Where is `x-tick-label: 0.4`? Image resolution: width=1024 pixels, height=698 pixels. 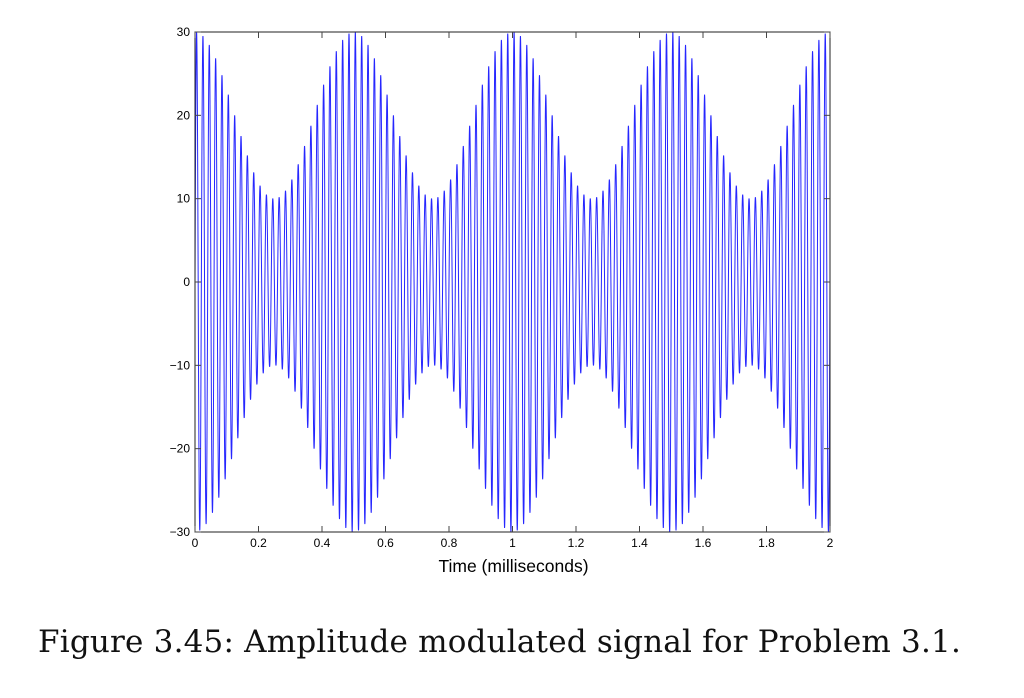 x-tick-label: 0.4 is located at coordinates (322, 543).